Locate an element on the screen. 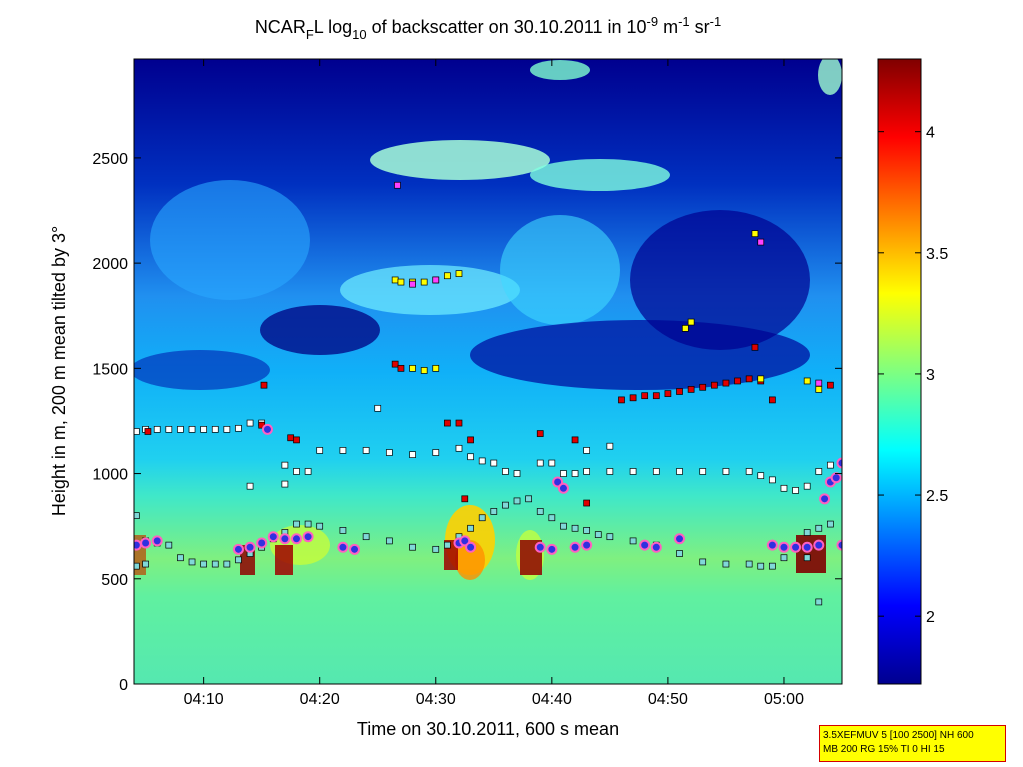 The width and height of the screenshot is (1023, 767). marker-s2-p14 is located at coordinates (645, 396).